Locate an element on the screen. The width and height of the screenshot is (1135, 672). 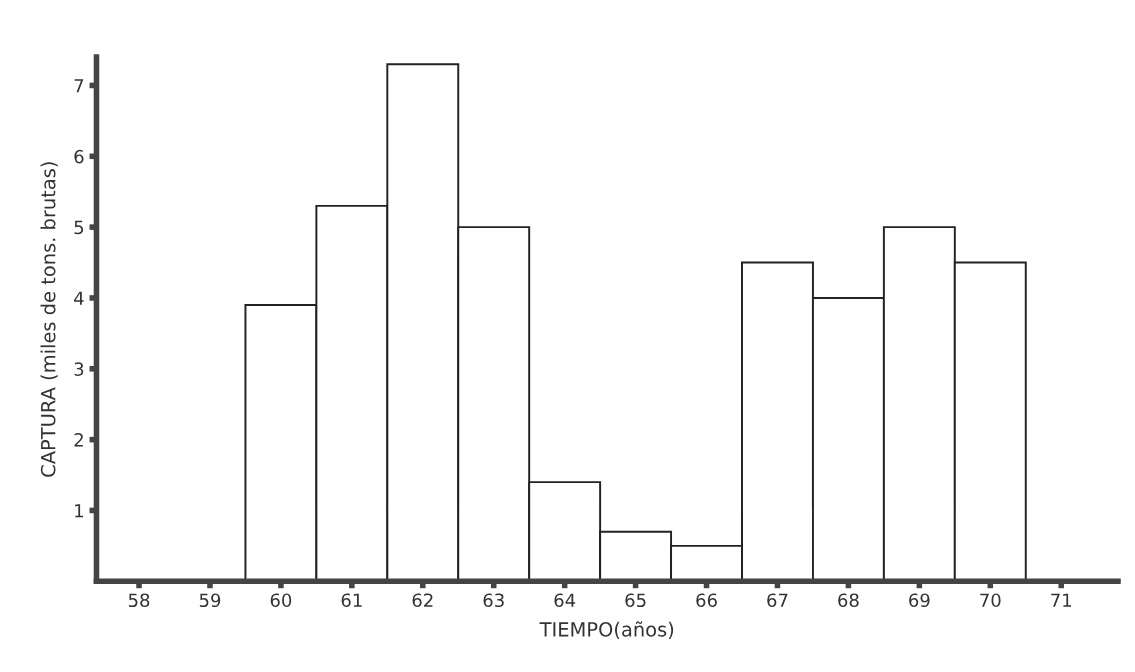
x-tick-label: 62 is located at coordinates (422, 600).